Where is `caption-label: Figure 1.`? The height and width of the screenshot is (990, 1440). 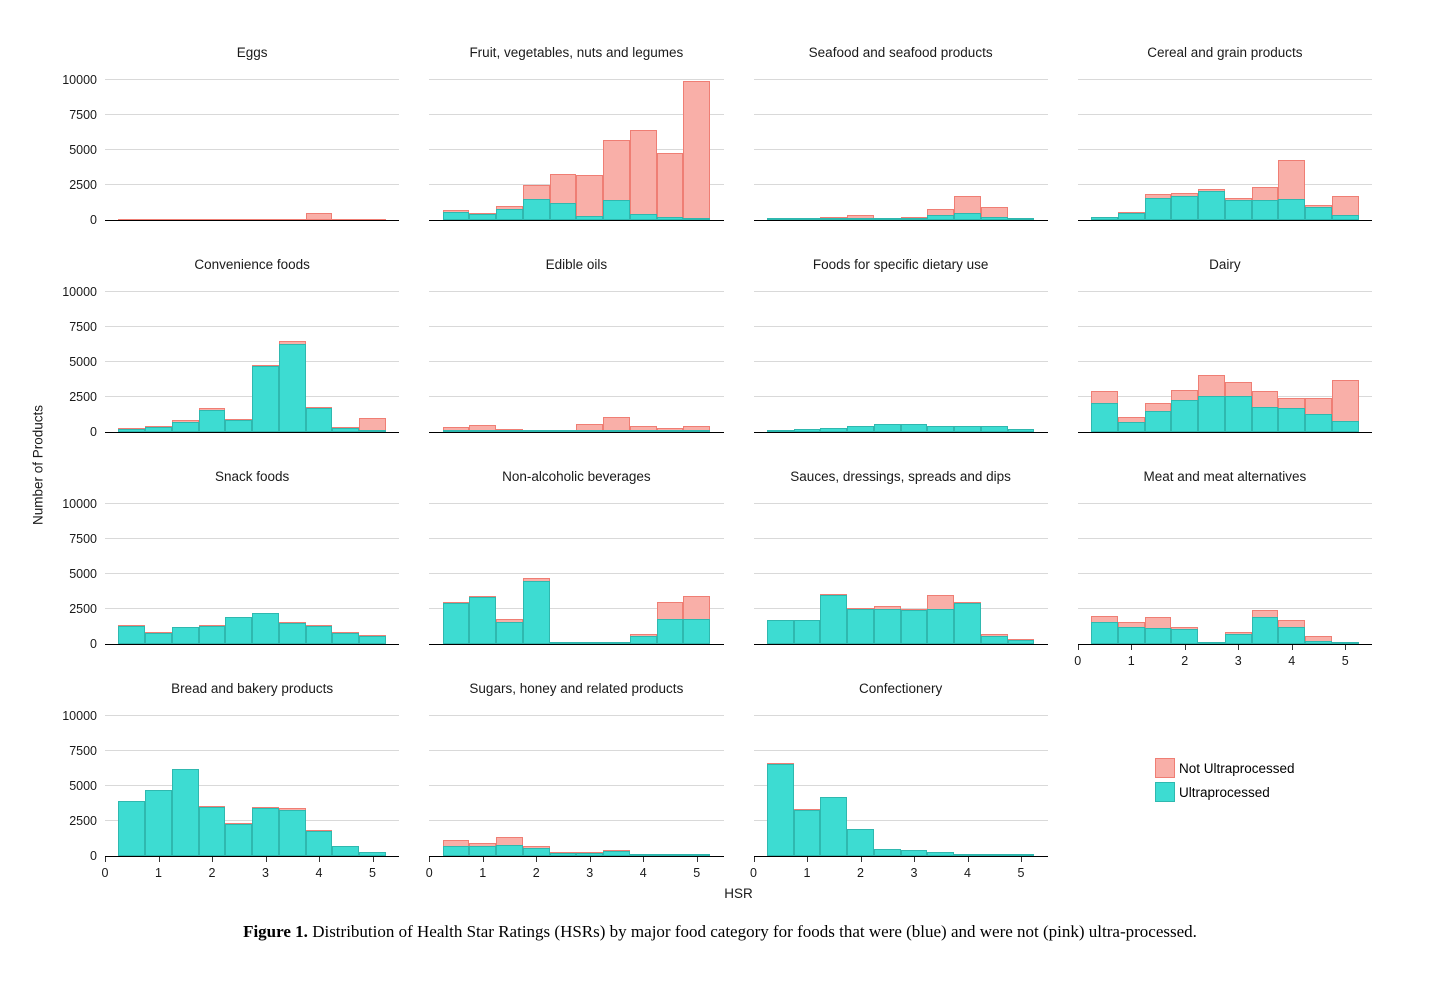 caption-label: Figure 1. is located at coordinates (275, 931).